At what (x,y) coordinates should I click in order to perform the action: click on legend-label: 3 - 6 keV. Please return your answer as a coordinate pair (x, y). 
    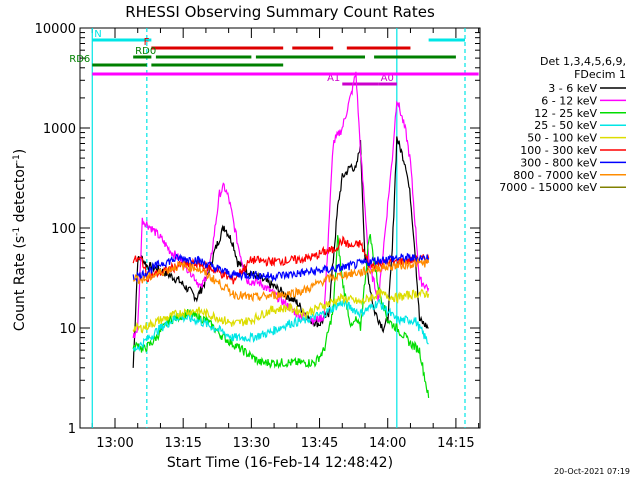
    Looking at the image, I should click on (572, 88).